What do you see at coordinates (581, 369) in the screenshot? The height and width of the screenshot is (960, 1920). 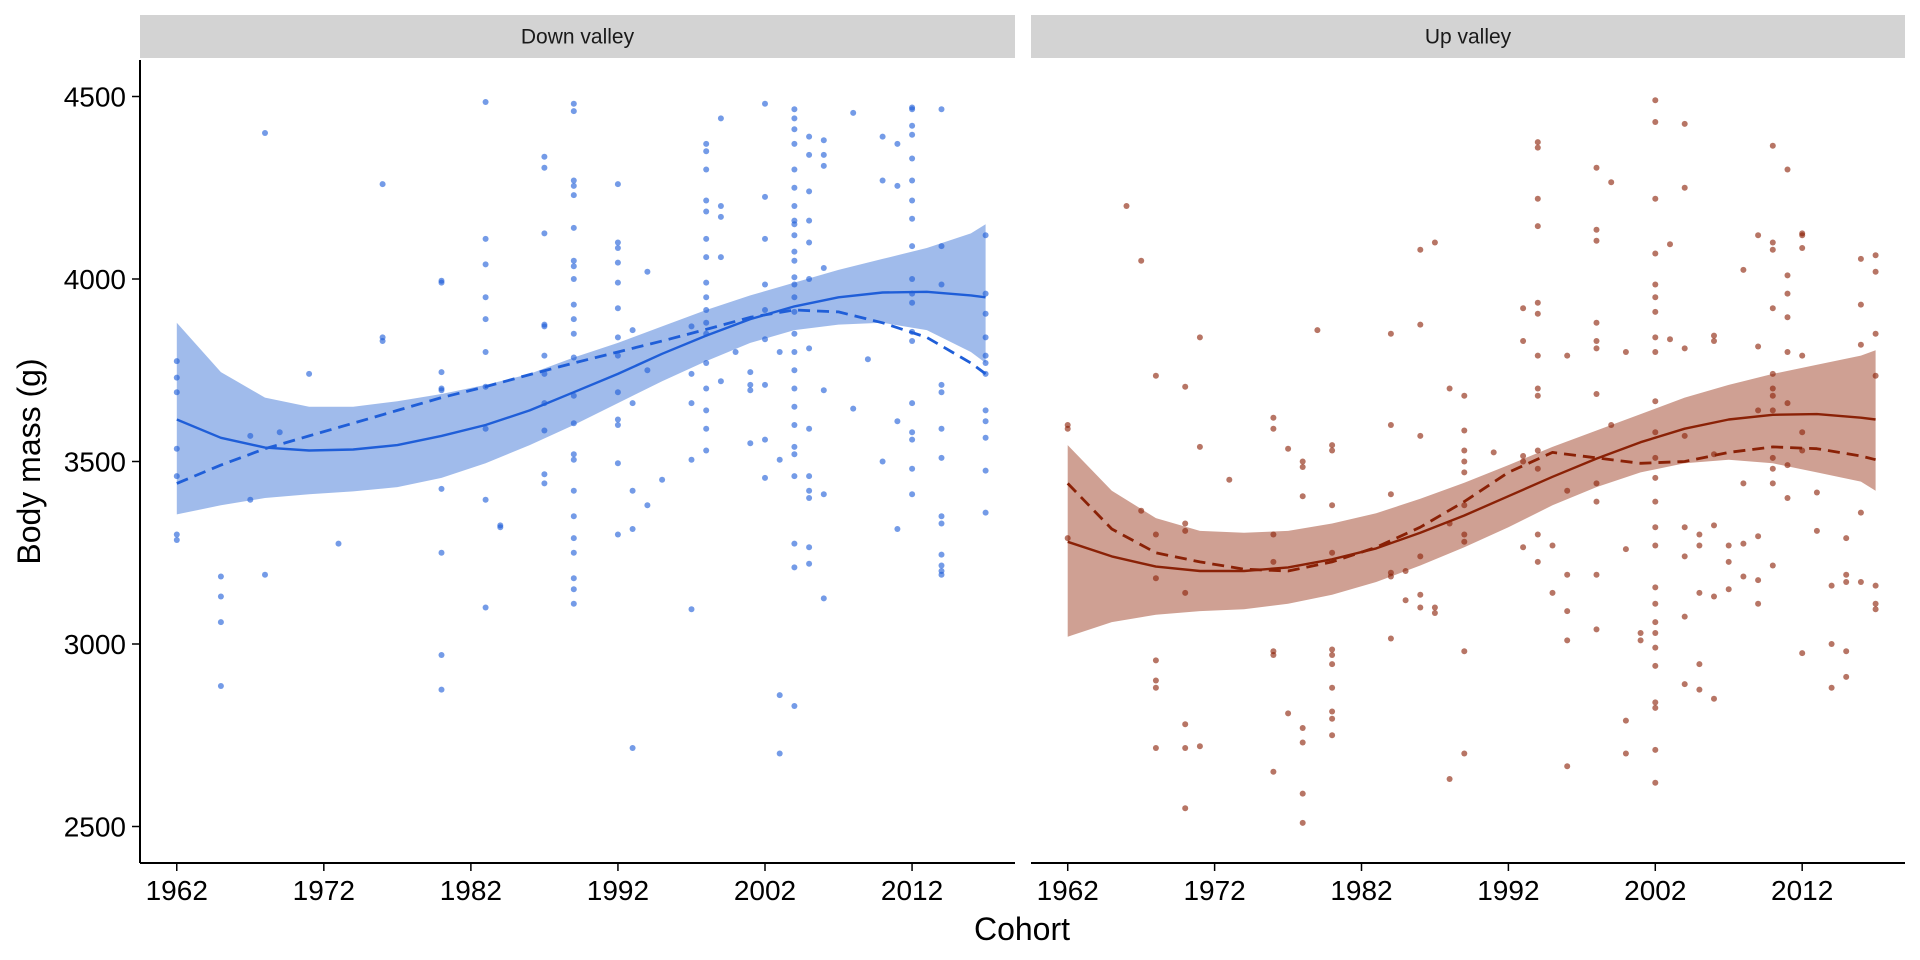 I see `confidence-band` at bounding box center [581, 369].